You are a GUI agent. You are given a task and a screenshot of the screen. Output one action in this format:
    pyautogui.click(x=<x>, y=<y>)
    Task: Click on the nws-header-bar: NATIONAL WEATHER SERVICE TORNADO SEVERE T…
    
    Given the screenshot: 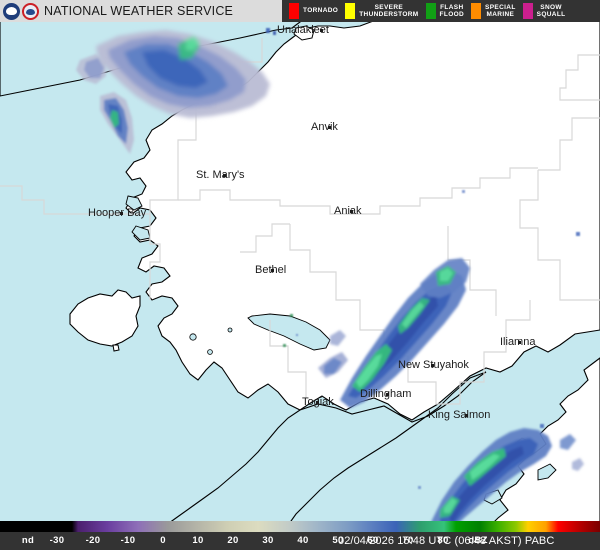 What is the action you would take?
    pyautogui.click(x=300, y=11)
    